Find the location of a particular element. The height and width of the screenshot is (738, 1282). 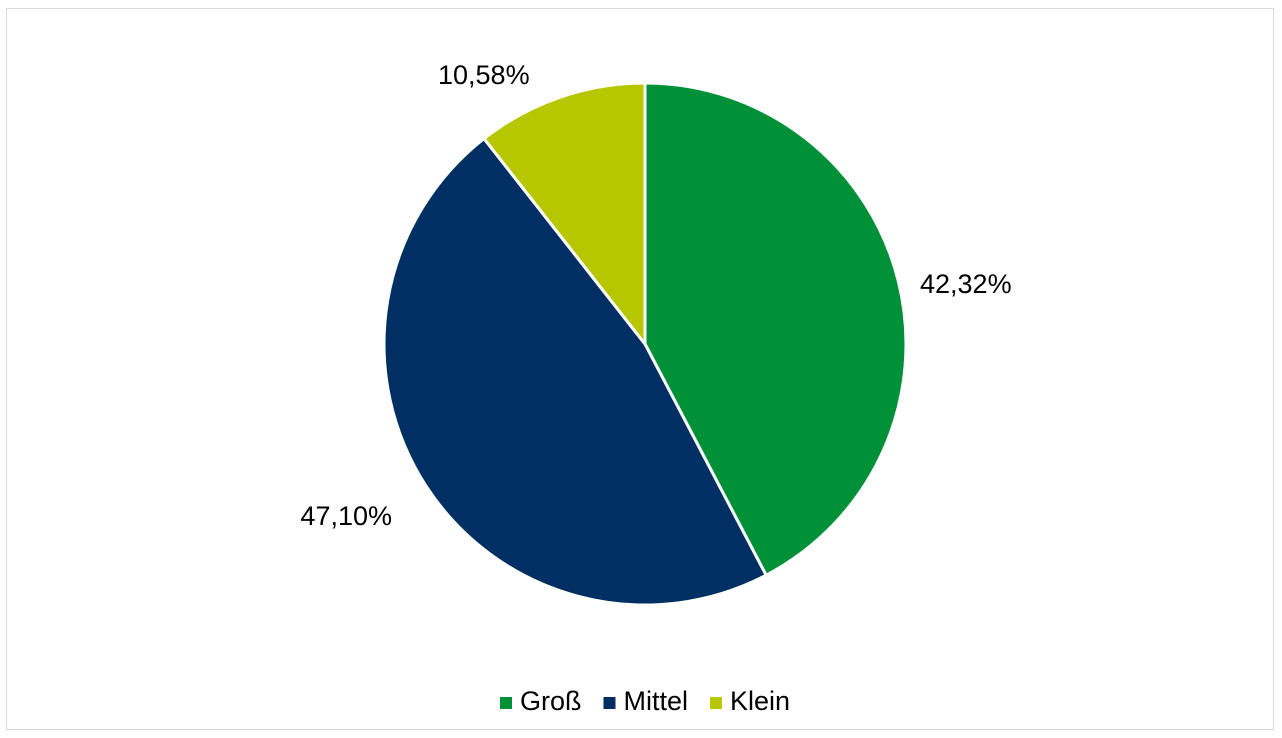

pie-slice-klein is located at coordinates (564, 213).